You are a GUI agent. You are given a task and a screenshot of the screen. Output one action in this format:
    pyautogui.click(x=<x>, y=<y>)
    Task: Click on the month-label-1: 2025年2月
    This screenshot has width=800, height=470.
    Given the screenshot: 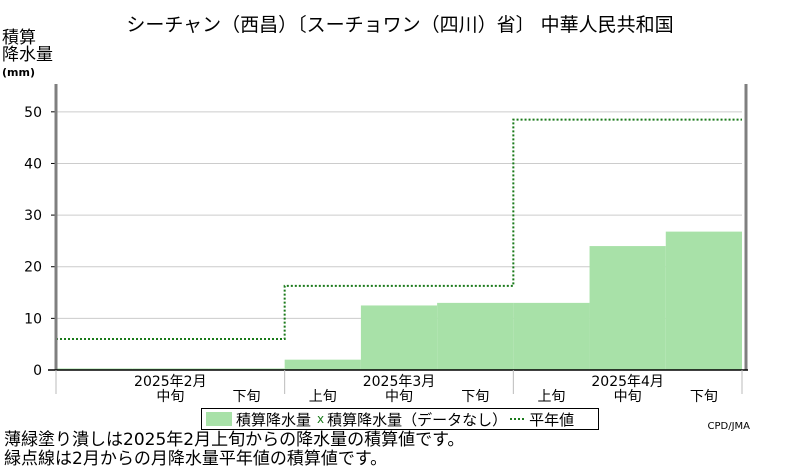 What is the action you would take?
    pyautogui.click(x=170, y=382)
    